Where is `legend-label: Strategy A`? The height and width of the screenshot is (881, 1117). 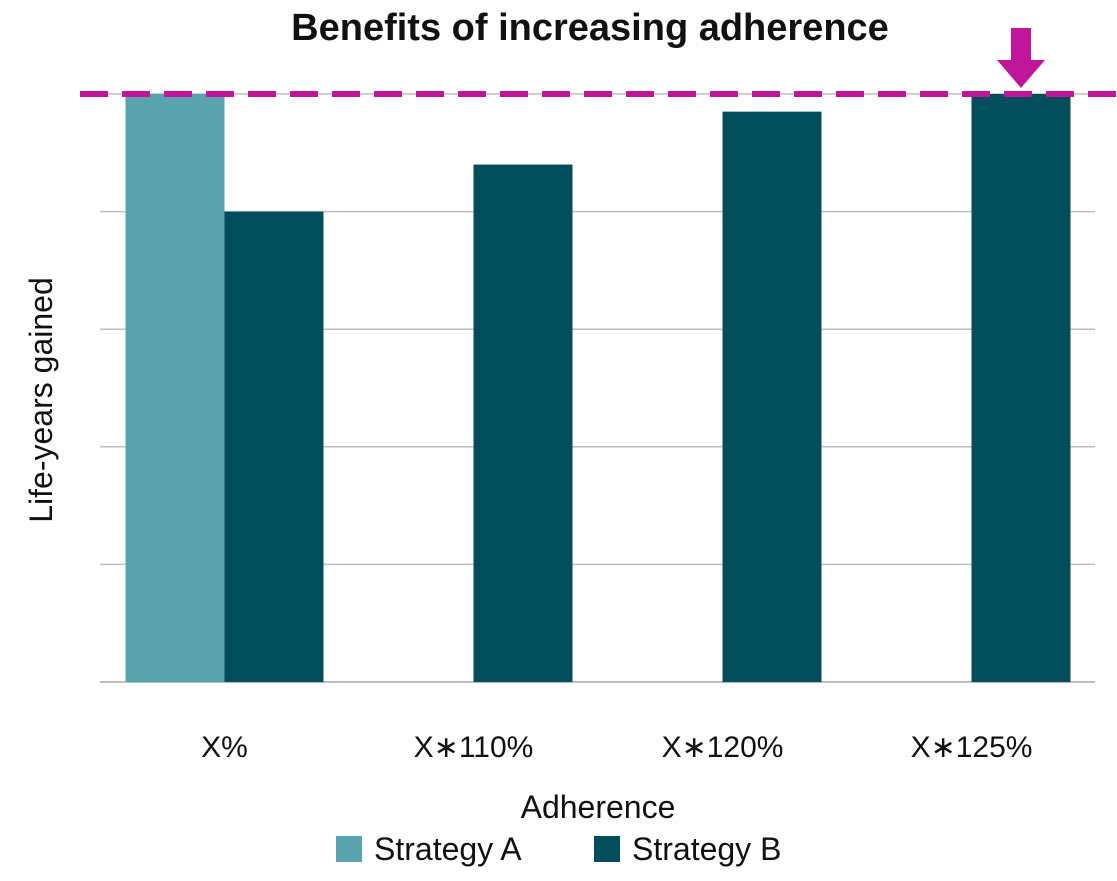 legend-label: Strategy A is located at coordinates (448, 849).